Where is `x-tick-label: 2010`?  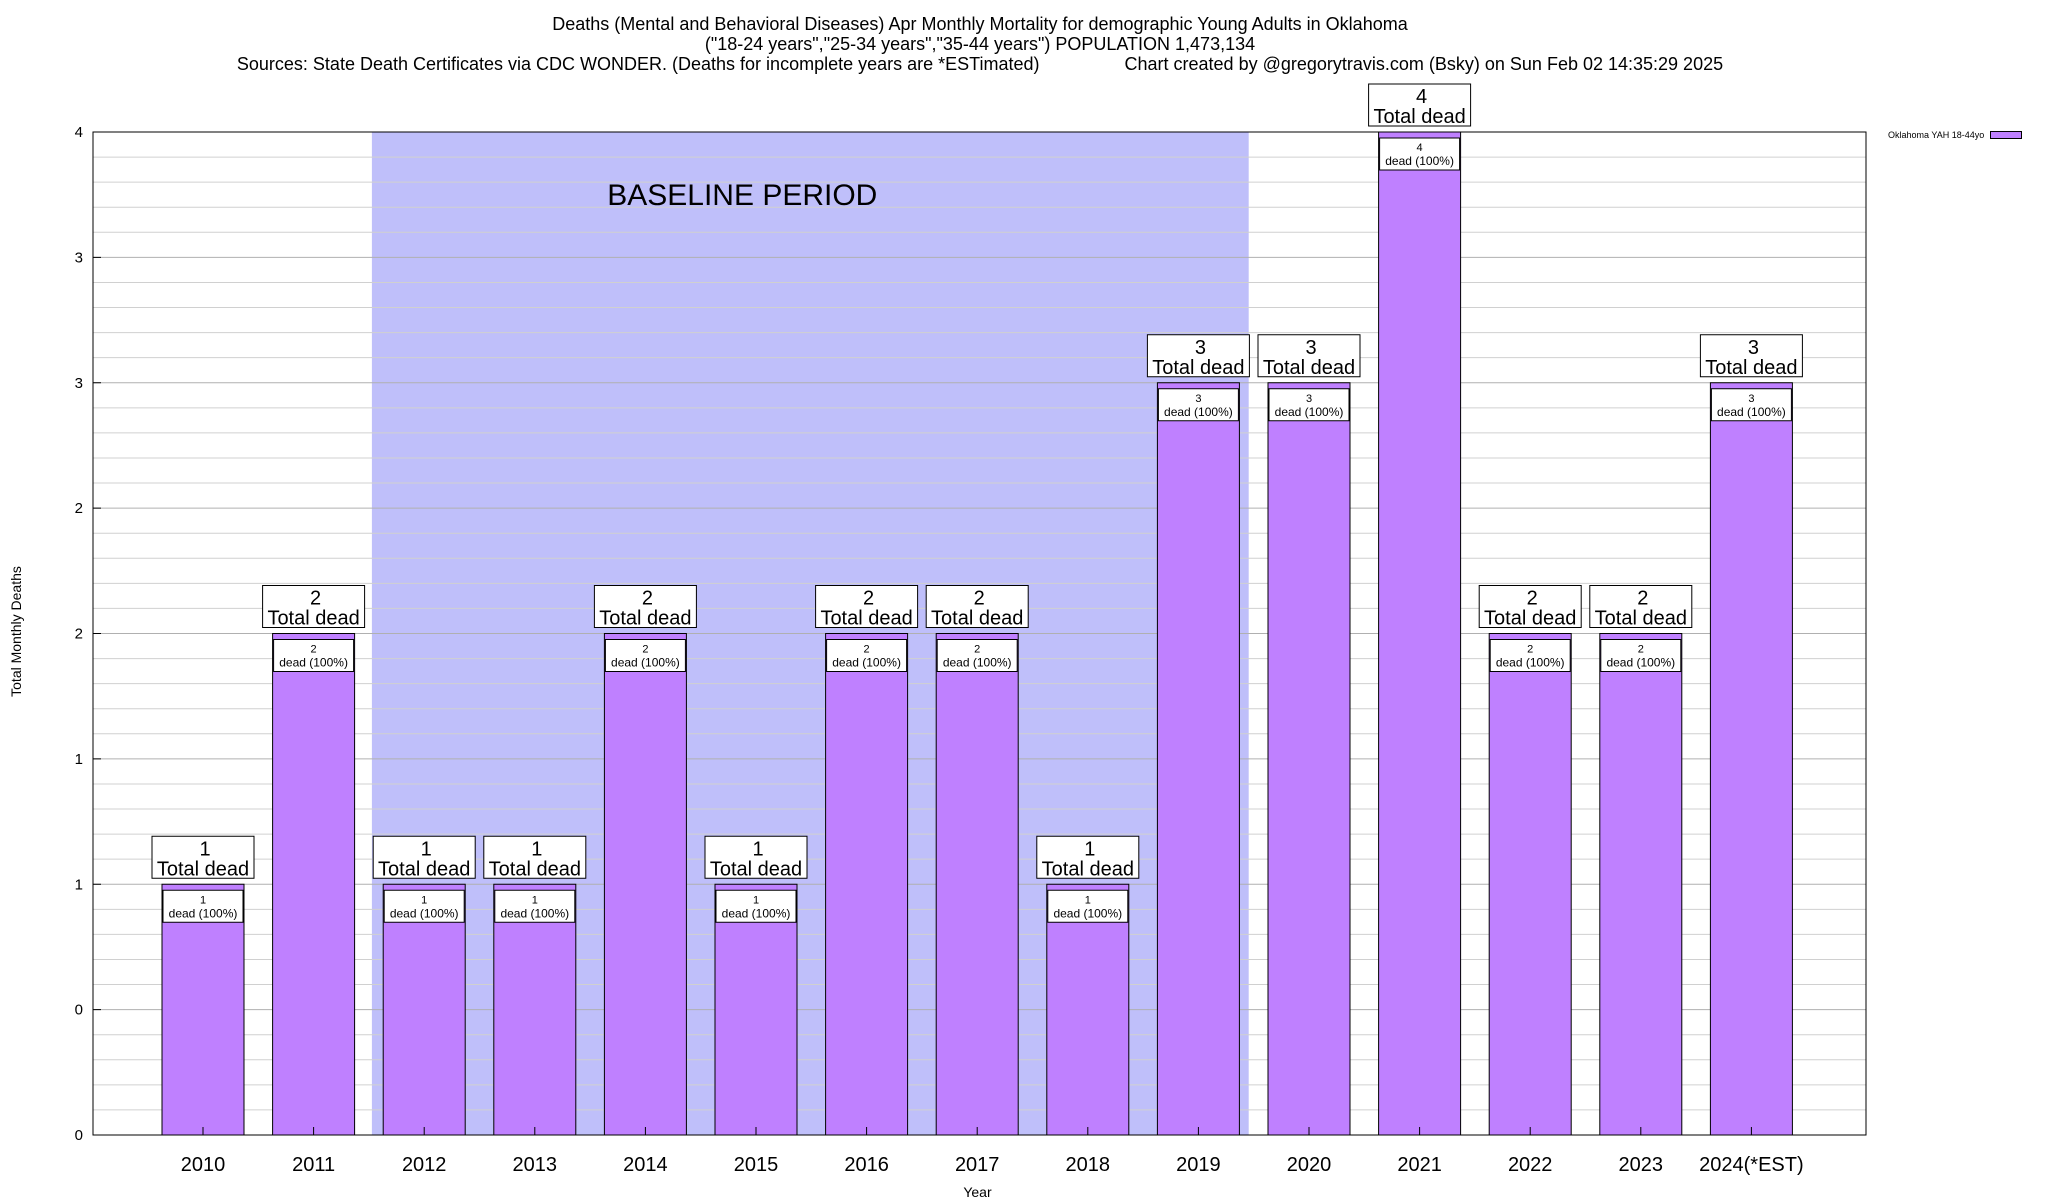 x-tick-label: 2010 is located at coordinates (203, 1165).